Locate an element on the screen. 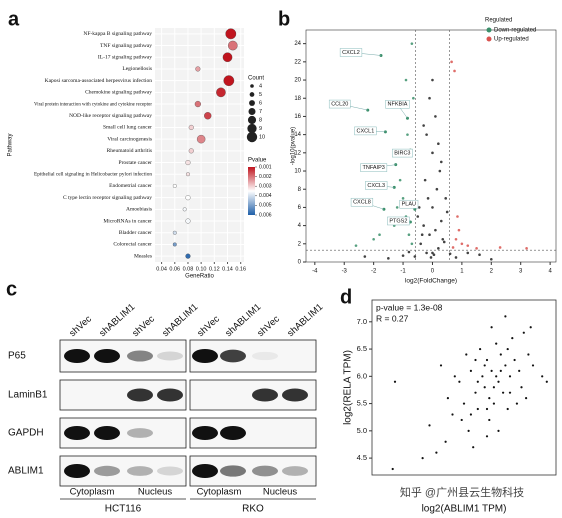 This screenshot has height=518, width=562. legend-label: 5 is located at coordinates (260, 95).